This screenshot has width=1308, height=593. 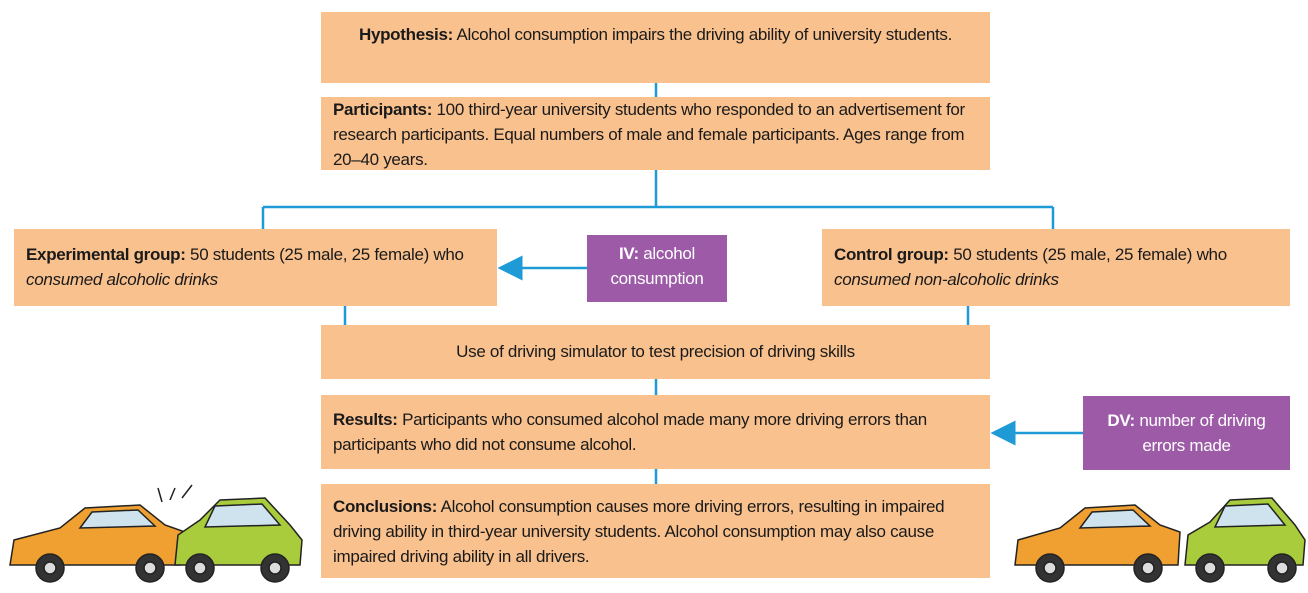 I want to click on text: number of driving errors made, so click(x=1202, y=433).